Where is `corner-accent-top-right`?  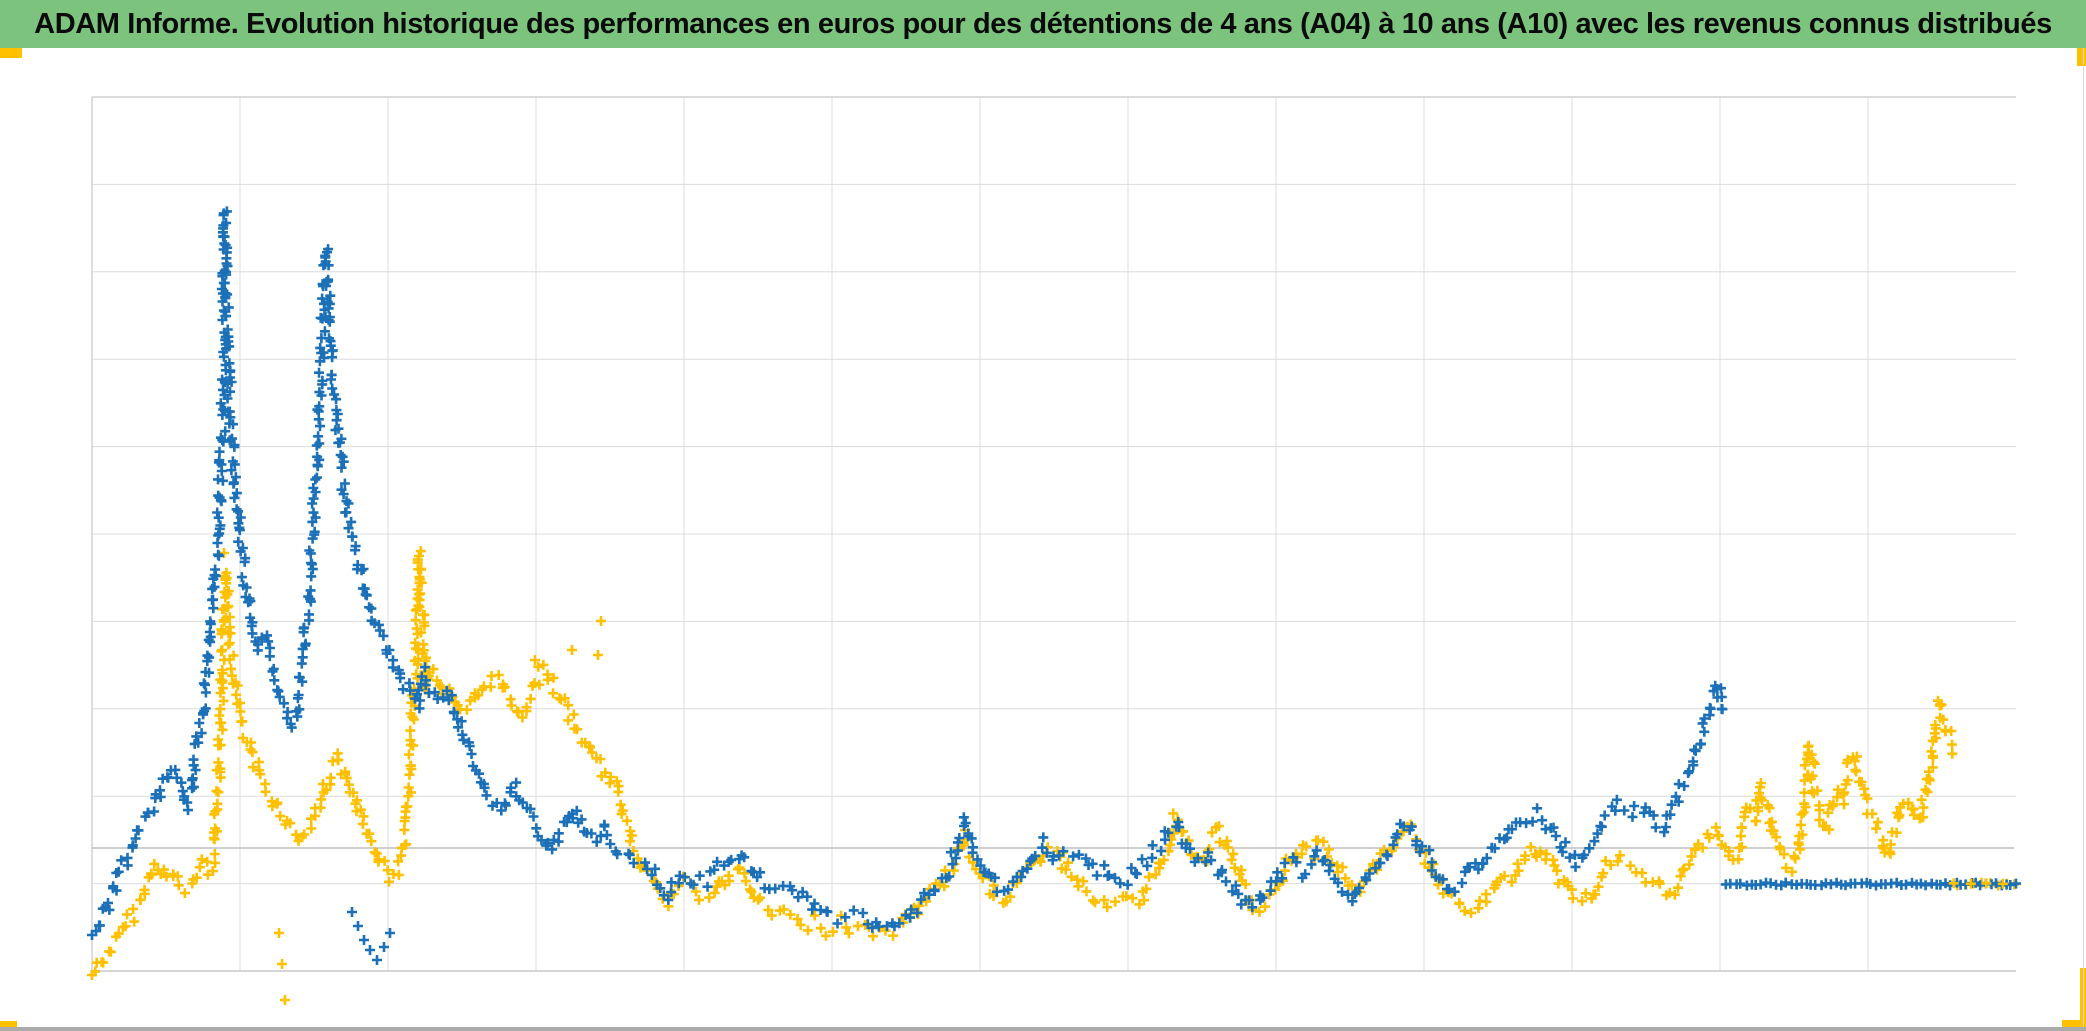
corner-accent-top-right is located at coordinates (2081, 57).